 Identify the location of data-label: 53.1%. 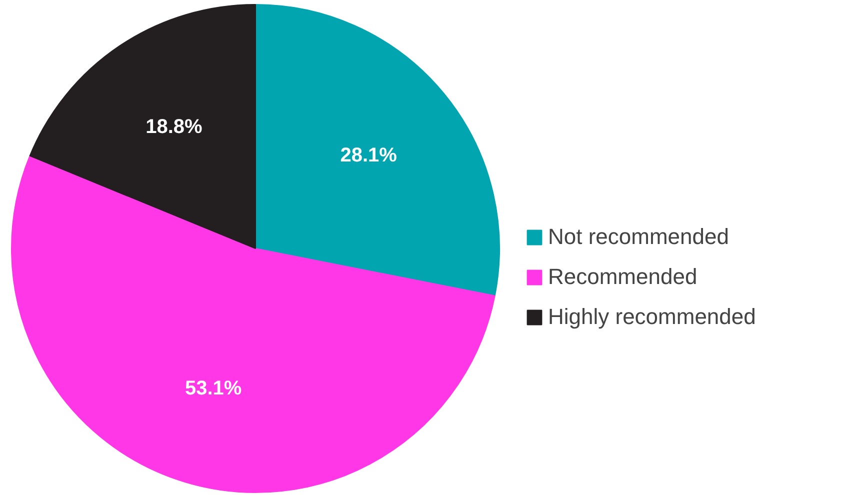
(213, 389).